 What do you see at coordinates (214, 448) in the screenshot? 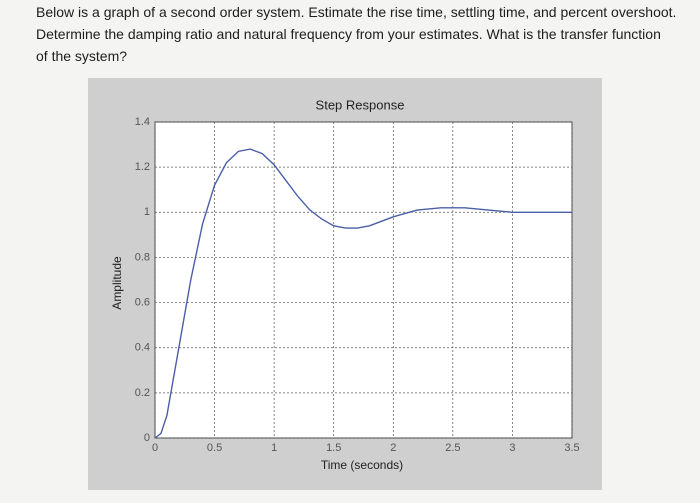
I see `x-tick-label: 0.5` at bounding box center [214, 448].